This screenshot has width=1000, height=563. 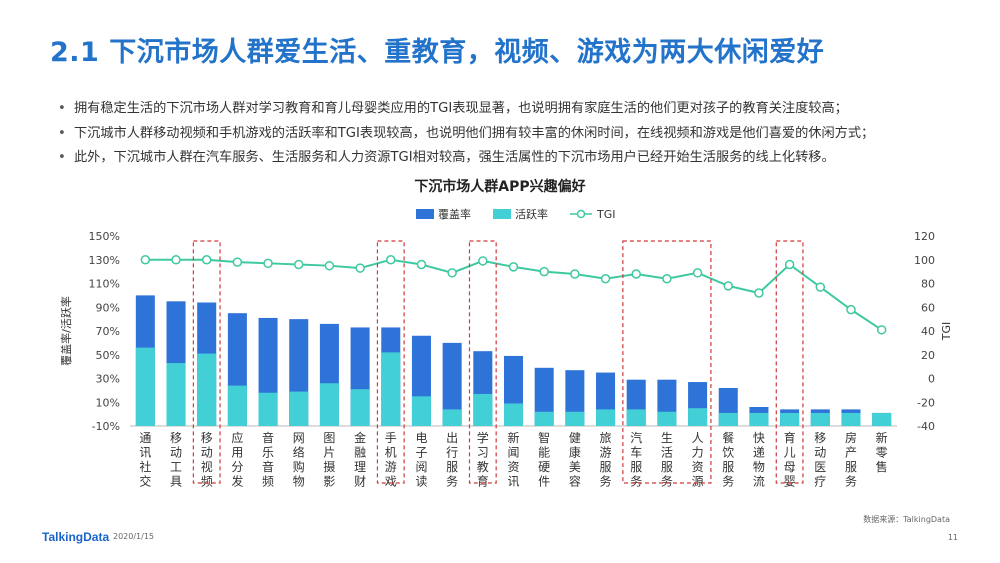 What do you see at coordinates (575, 467) in the screenshot?
I see `x-tick-label-char: 美` at bounding box center [575, 467].